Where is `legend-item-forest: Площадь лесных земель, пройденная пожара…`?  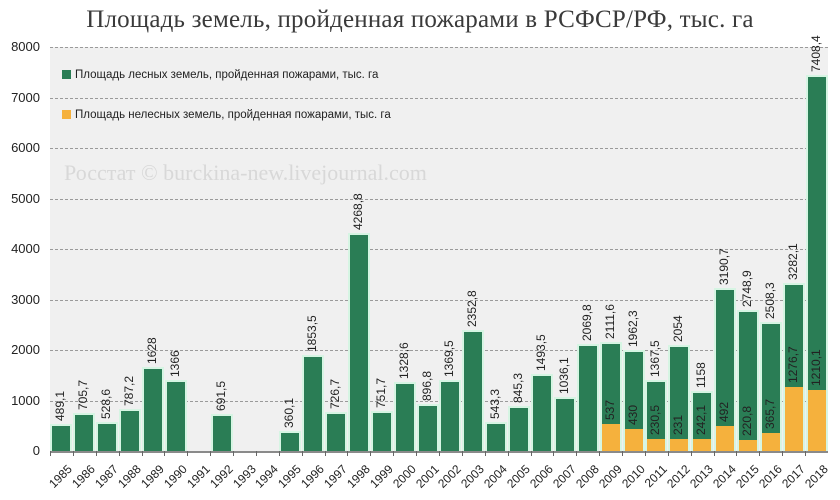 legend-item-forest: Площадь лесных земель, пройденная пожара… is located at coordinates (220, 75).